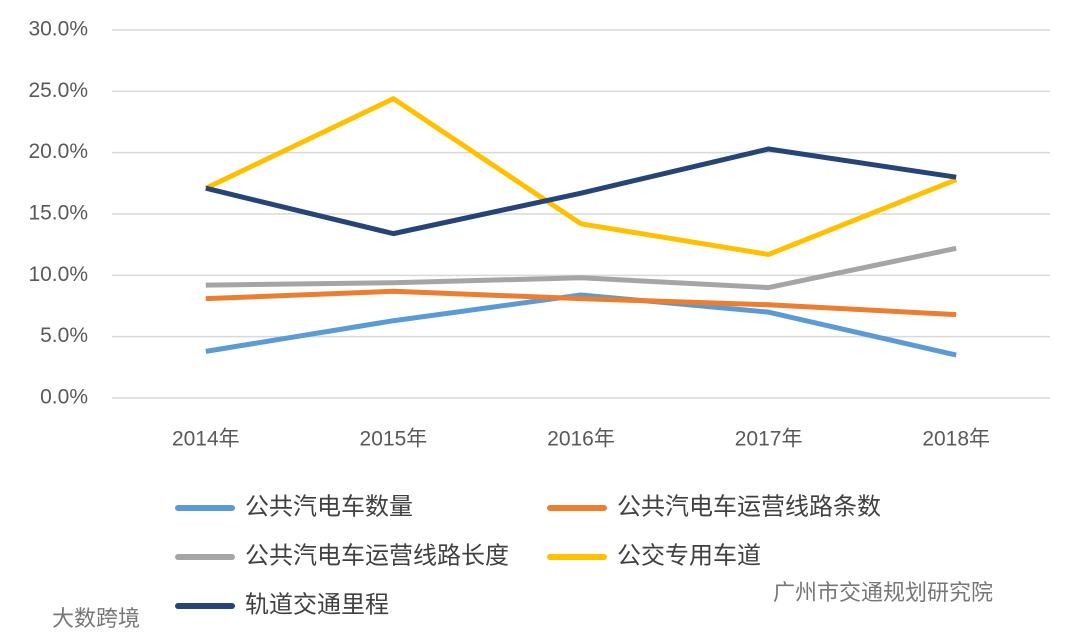 Image resolution: width=1080 pixels, height=640 pixels. Describe the element at coordinates (317, 604) in the screenshot. I see `legend-label: 轨道交通里程` at that location.